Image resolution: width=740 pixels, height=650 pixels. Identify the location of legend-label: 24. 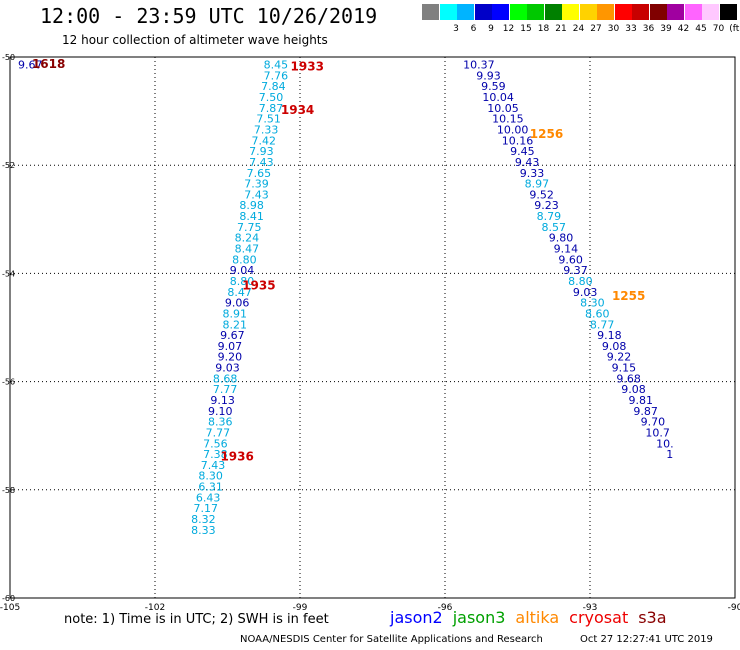
(578, 29).